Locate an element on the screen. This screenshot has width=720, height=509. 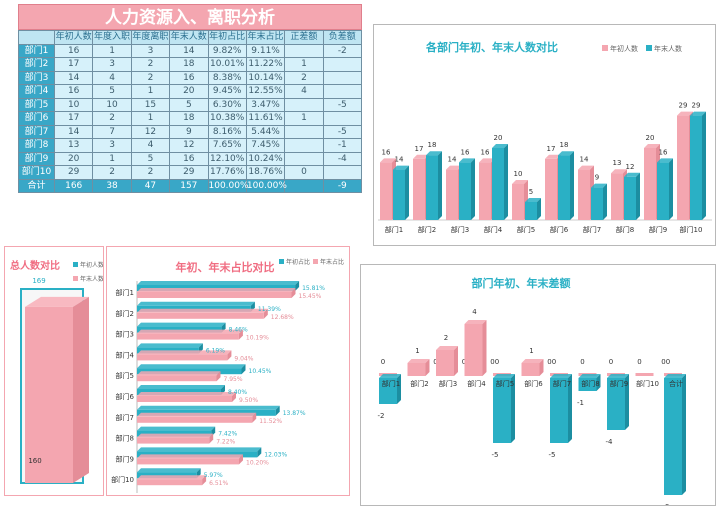
data-label: 2 is located at coordinates (446, 338).